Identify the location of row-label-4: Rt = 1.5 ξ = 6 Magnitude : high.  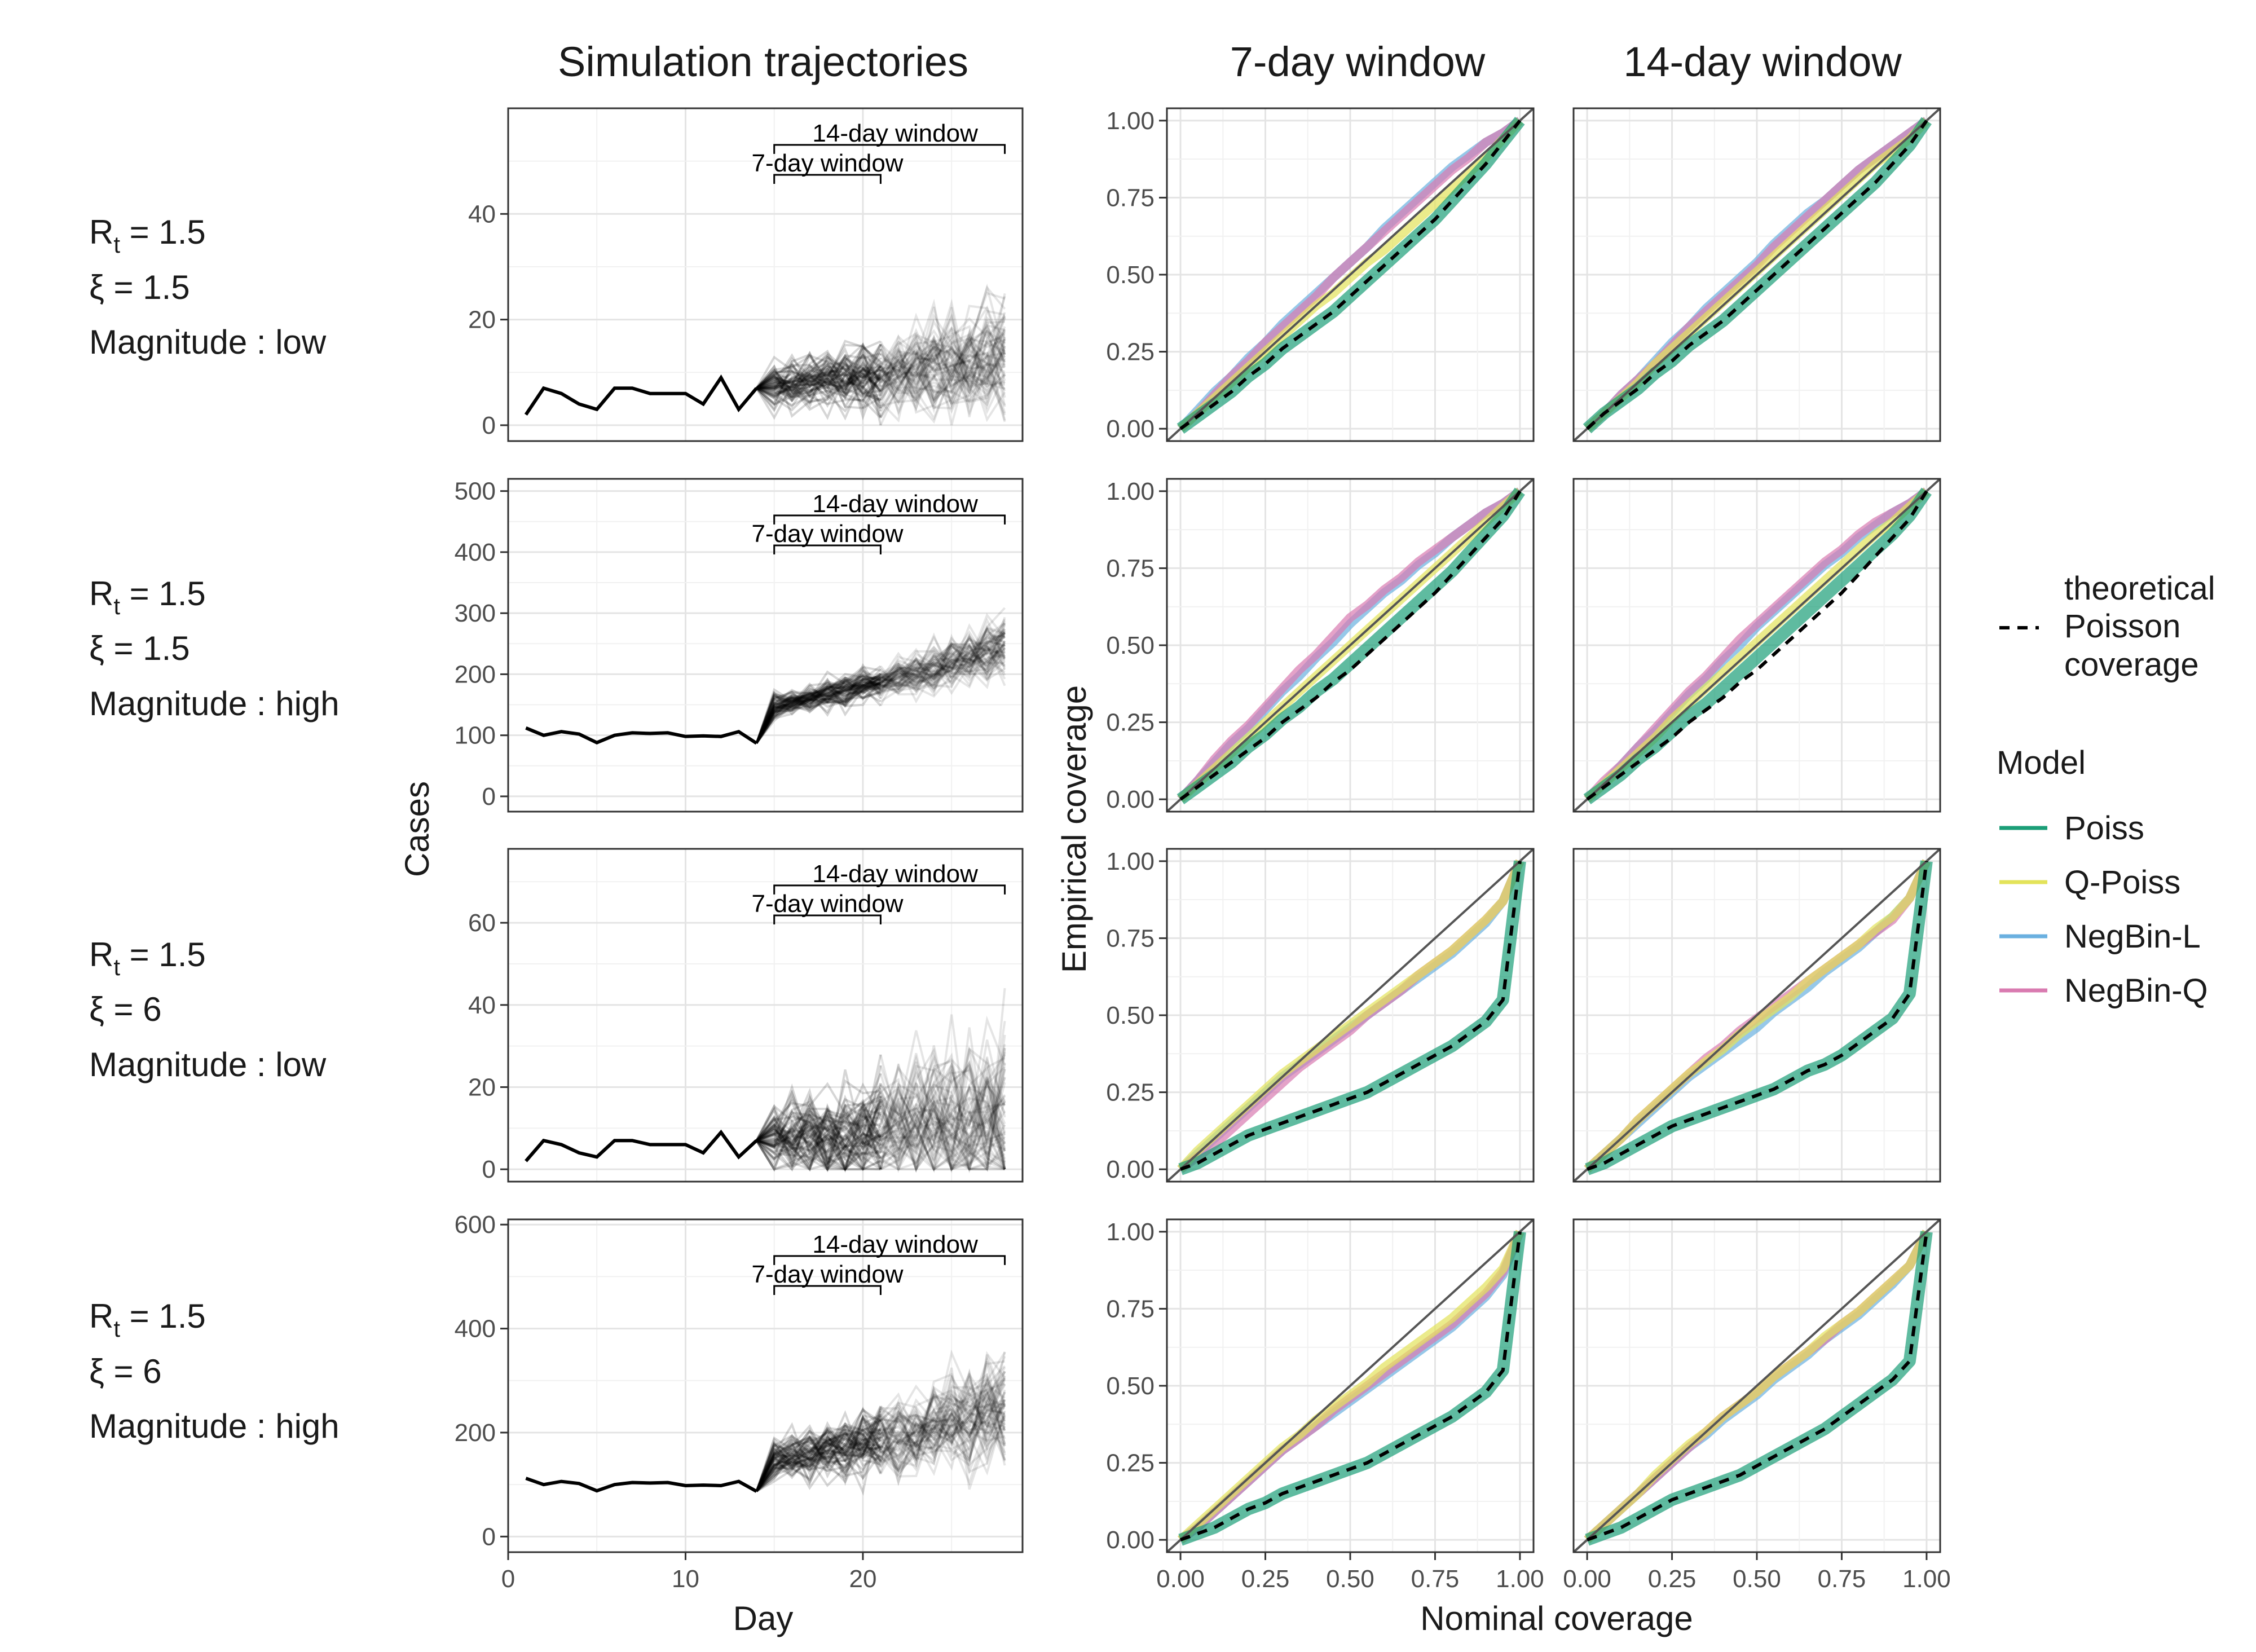
(214, 1371).